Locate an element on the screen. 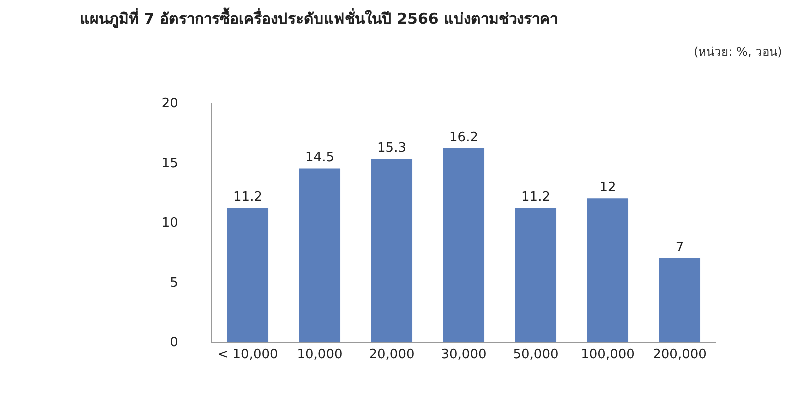 This screenshot has height=410, width=811. x-tick-label: 200,000 is located at coordinates (680, 355).